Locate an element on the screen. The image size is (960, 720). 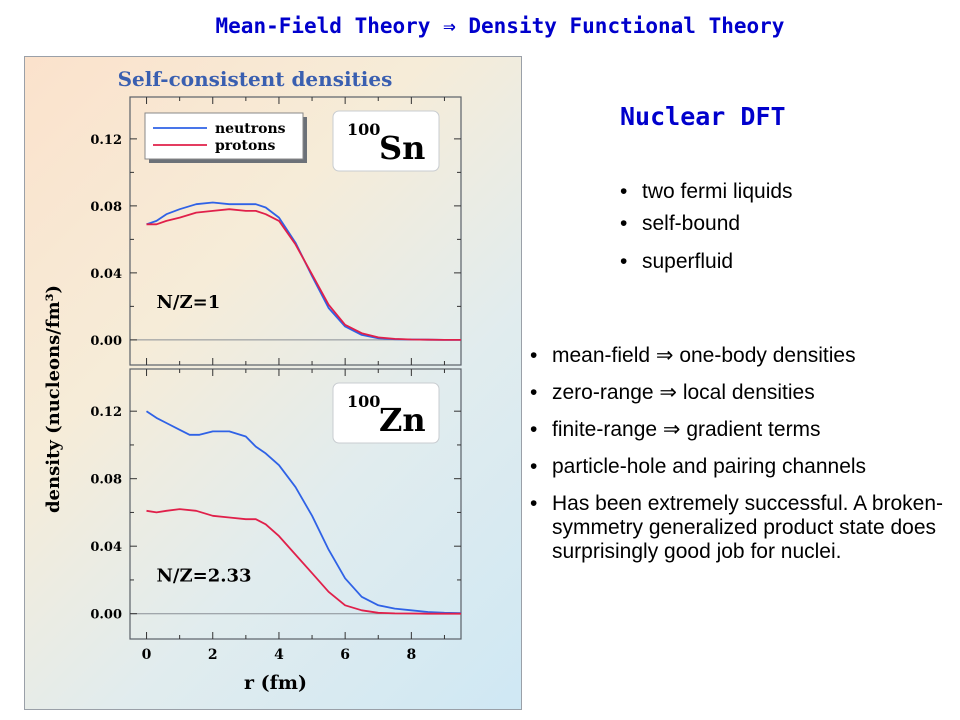
figure-title: Self-consistent densities is located at coordinates (255, 79).